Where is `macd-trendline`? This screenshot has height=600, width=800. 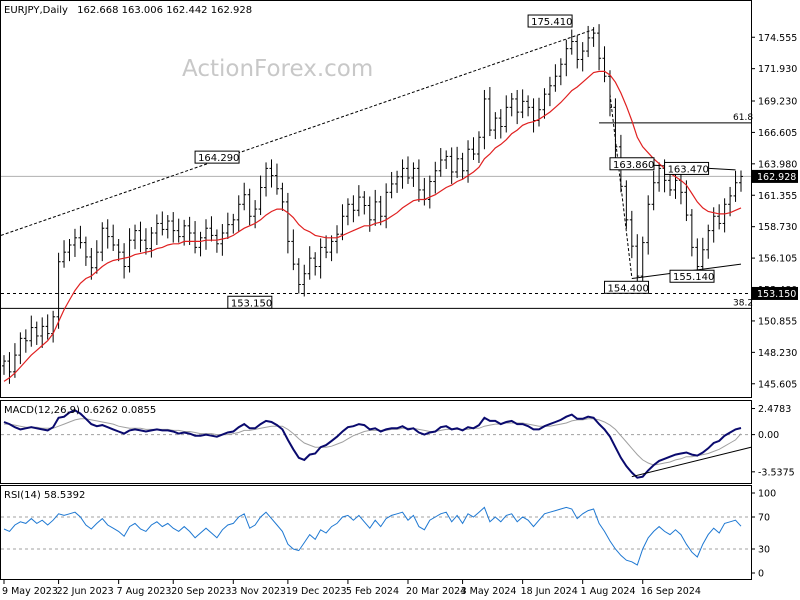
macd-trendline is located at coordinates (691, 462).